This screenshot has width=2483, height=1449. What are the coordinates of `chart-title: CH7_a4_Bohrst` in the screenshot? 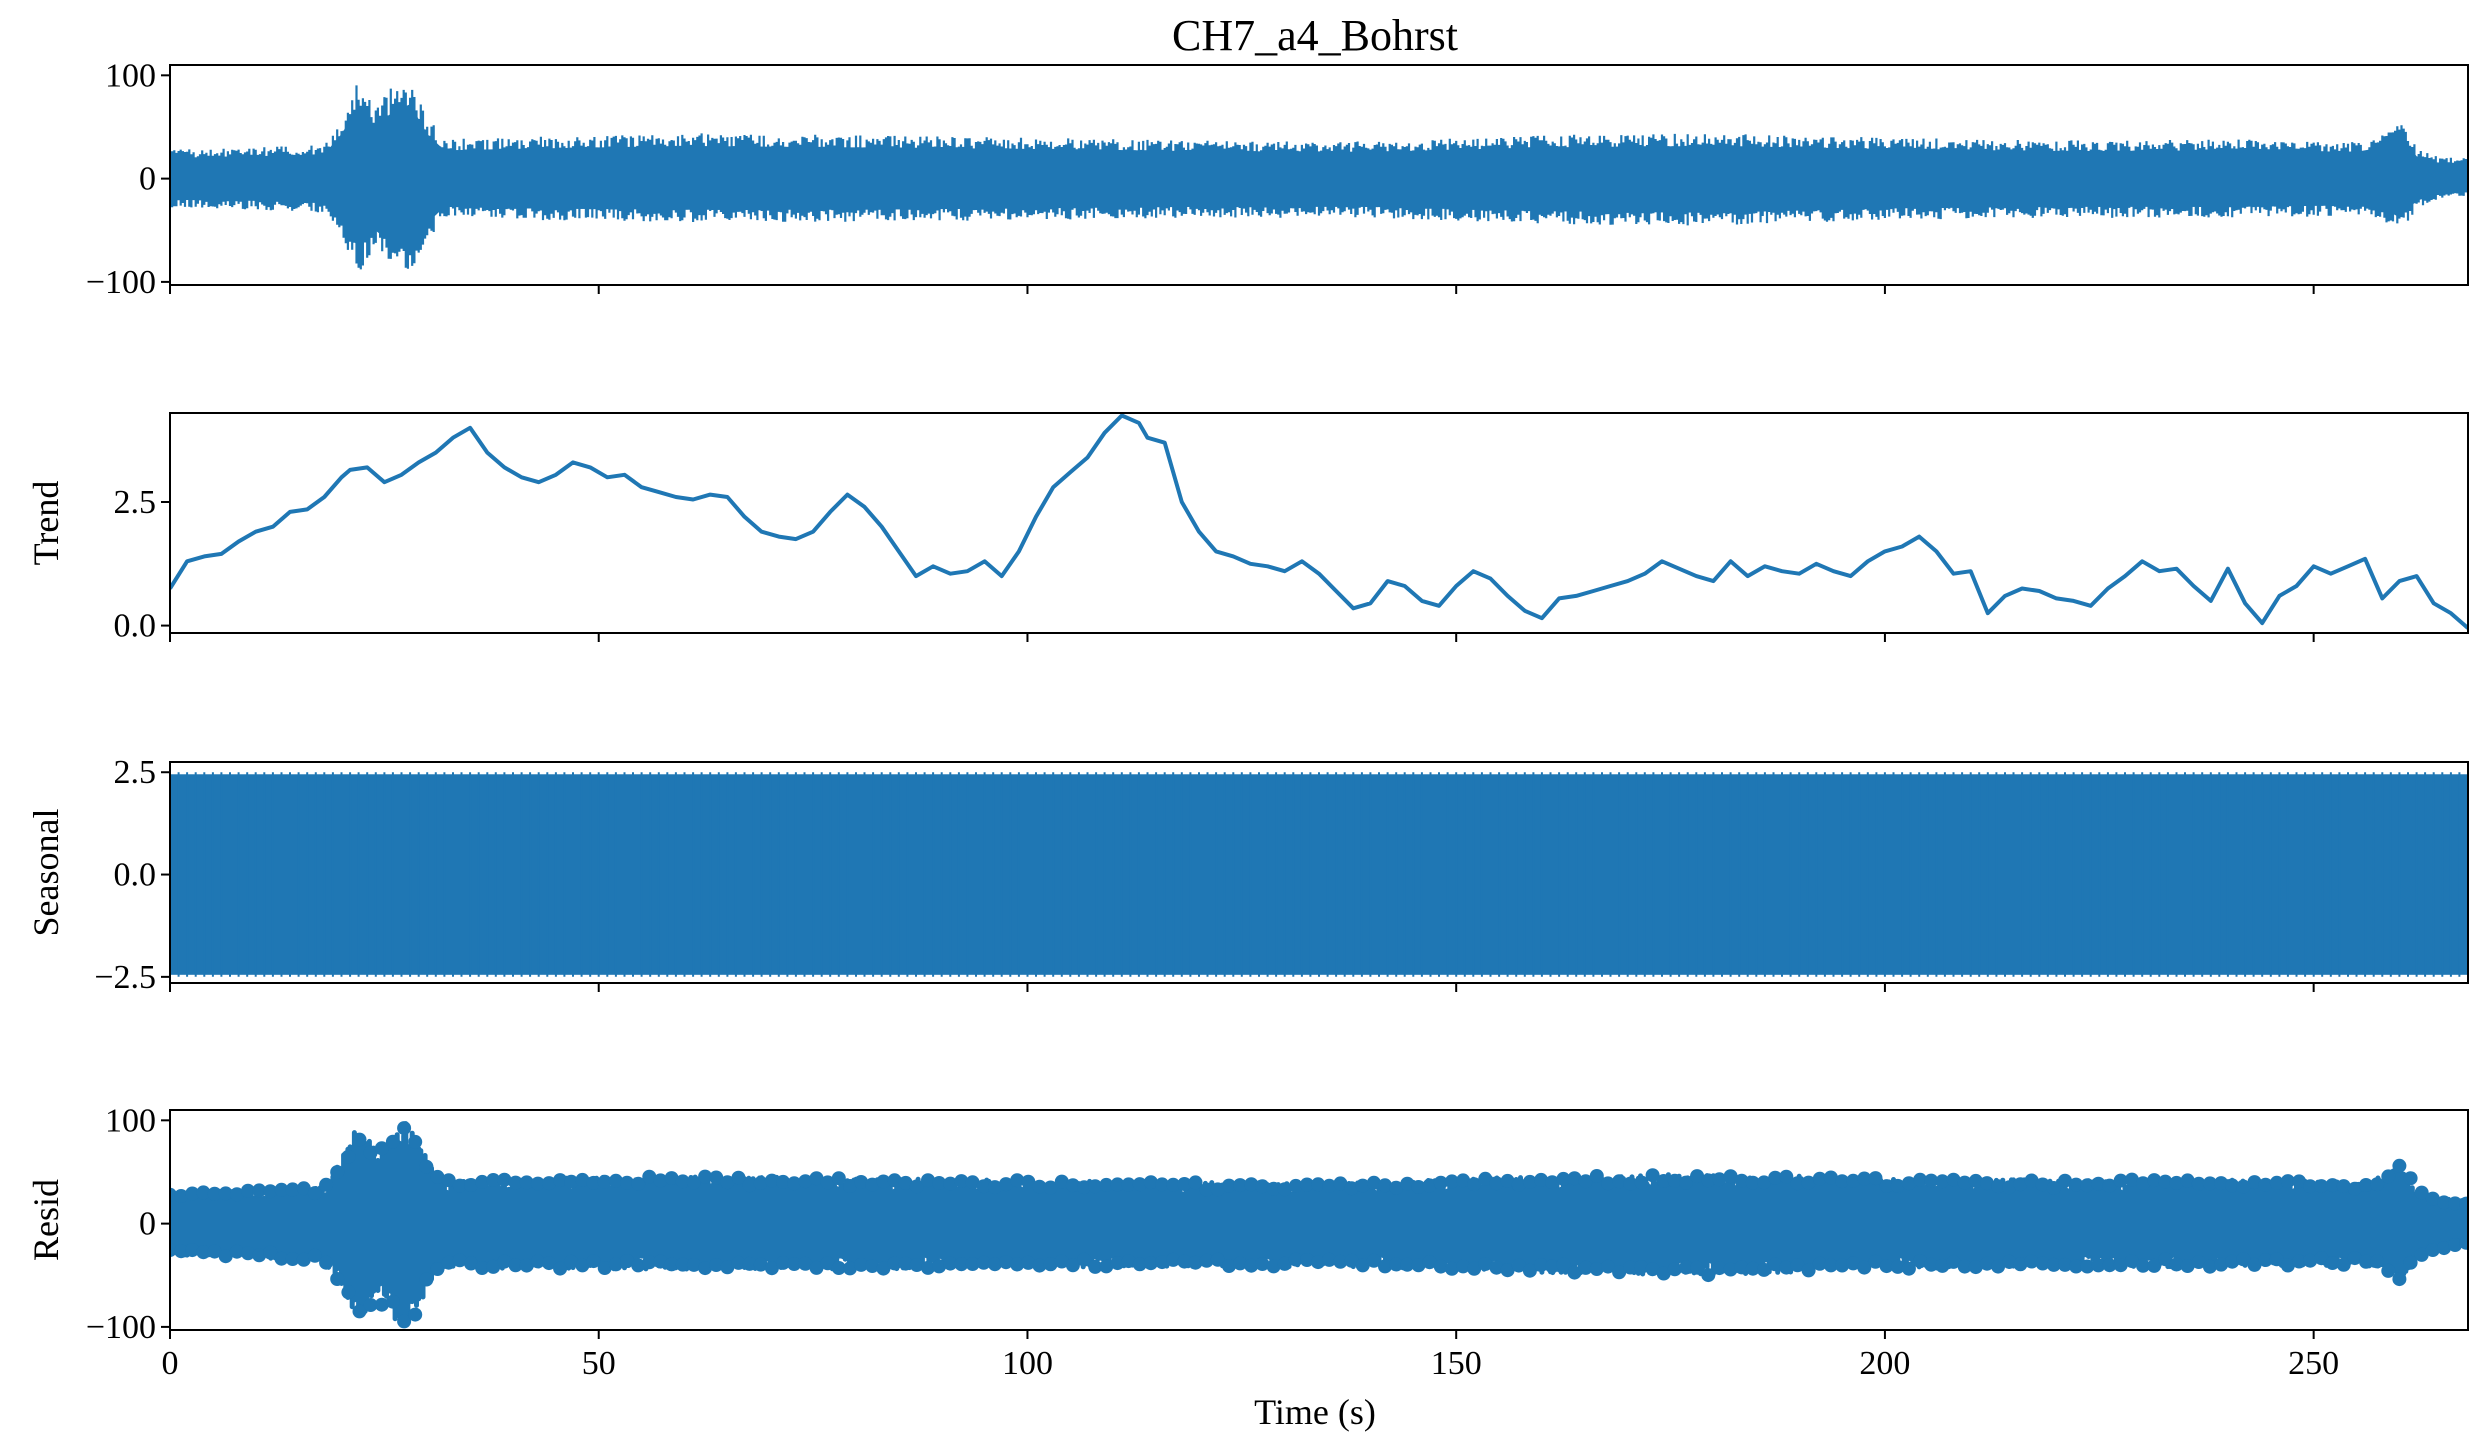 It's located at (1315, 35).